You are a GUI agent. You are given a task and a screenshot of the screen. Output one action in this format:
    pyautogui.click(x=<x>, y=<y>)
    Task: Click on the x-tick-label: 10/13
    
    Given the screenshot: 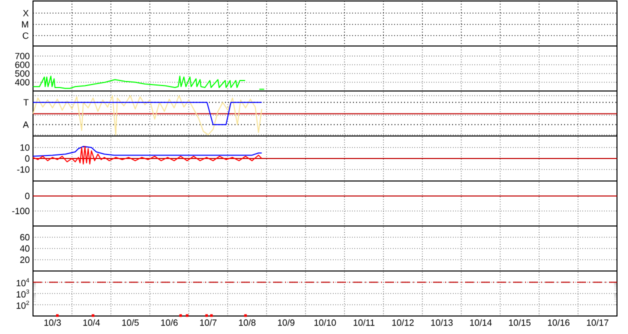 What is the action you would take?
    pyautogui.click(x=442, y=322)
    